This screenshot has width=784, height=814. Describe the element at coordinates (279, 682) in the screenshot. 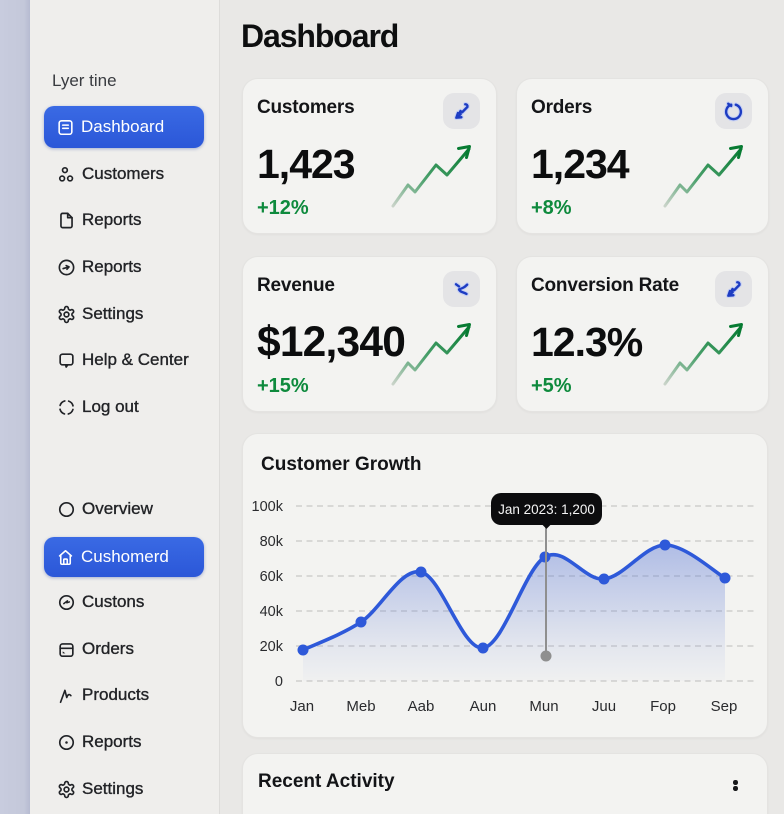

I see `svg-text: 0` at that location.